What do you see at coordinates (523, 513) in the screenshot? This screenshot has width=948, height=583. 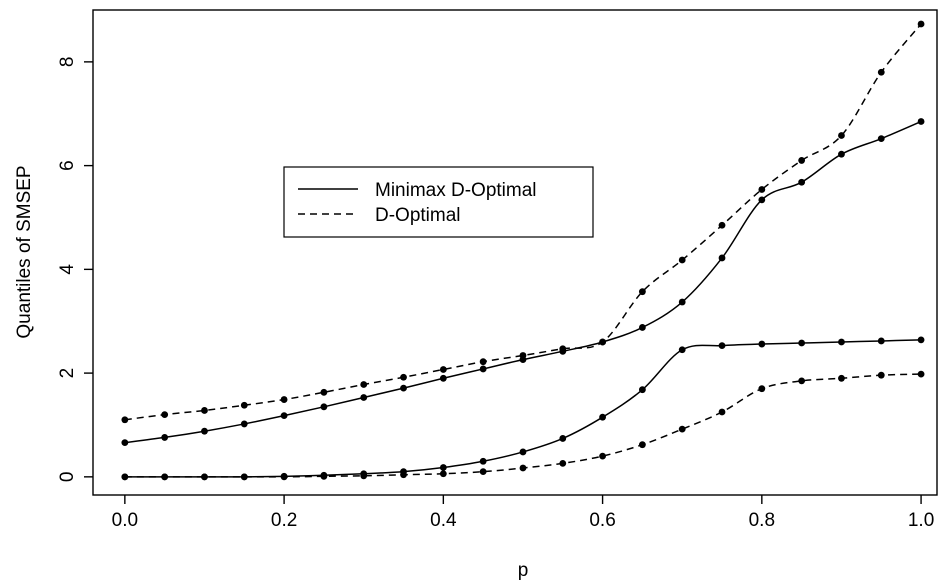 I see `x-axis: 0.0 0.2 0.4 0.6 0.8 1.0` at bounding box center [523, 513].